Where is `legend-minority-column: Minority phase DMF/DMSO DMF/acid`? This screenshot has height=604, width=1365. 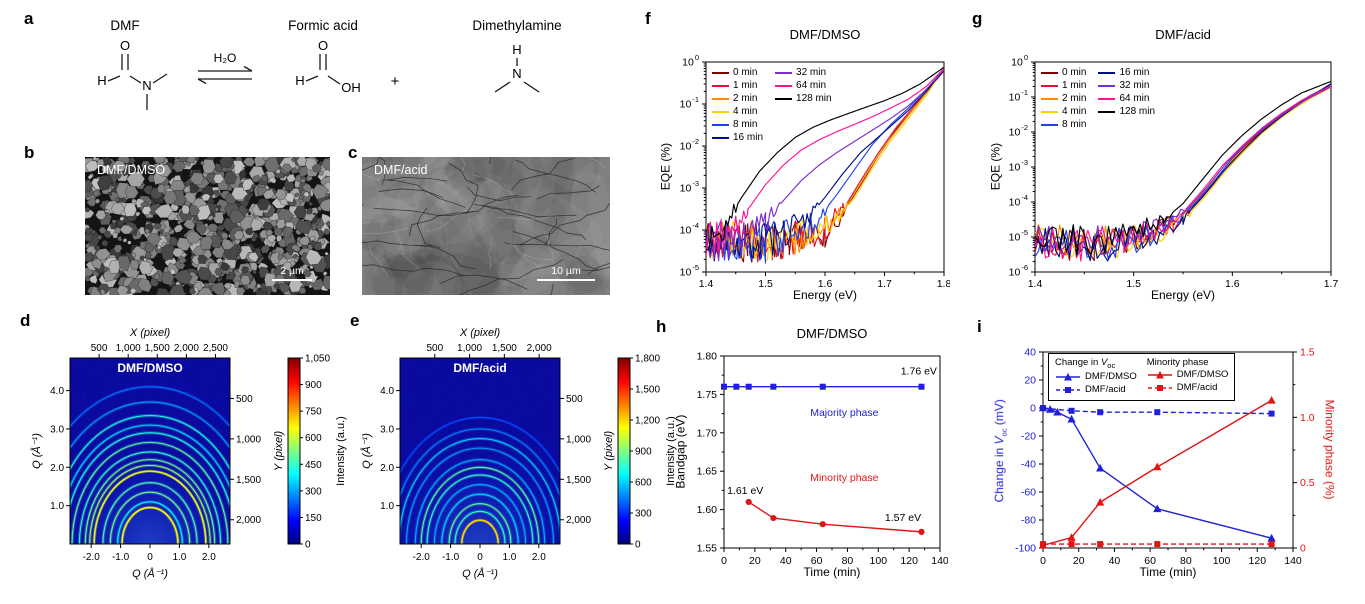
legend-minority-column: Minority phase DMF/DMSO DMF/acid is located at coordinates (1188, 376).